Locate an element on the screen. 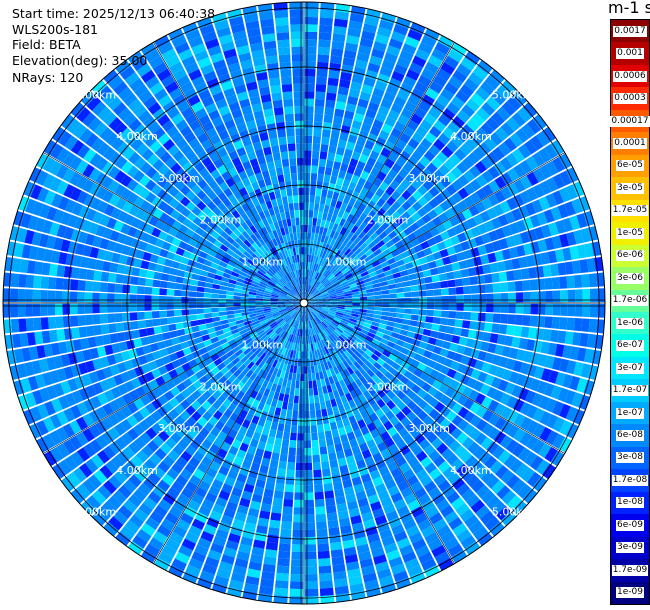 This screenshot has width=650, height=610. colorbar-level: 1.7e-09 is located at coordinates (630, 570).